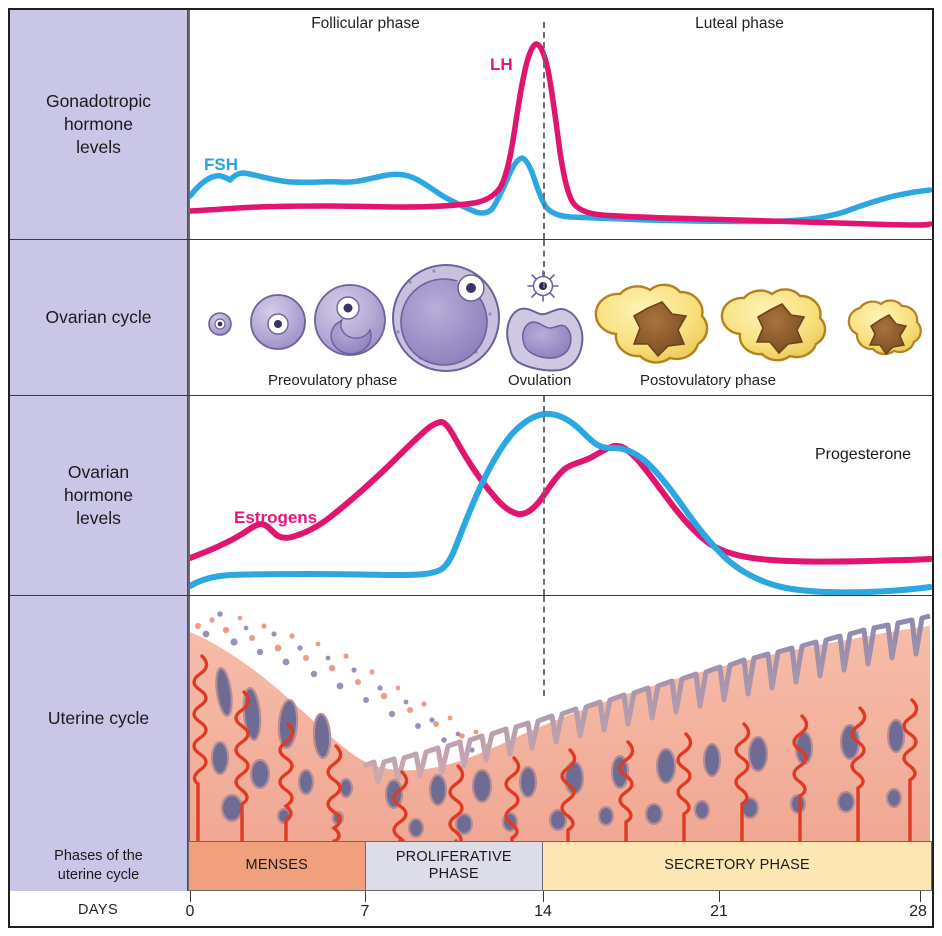  I want to click on phase-proliferative: PROLIFERATIVE PHASE, so click(454, 866).